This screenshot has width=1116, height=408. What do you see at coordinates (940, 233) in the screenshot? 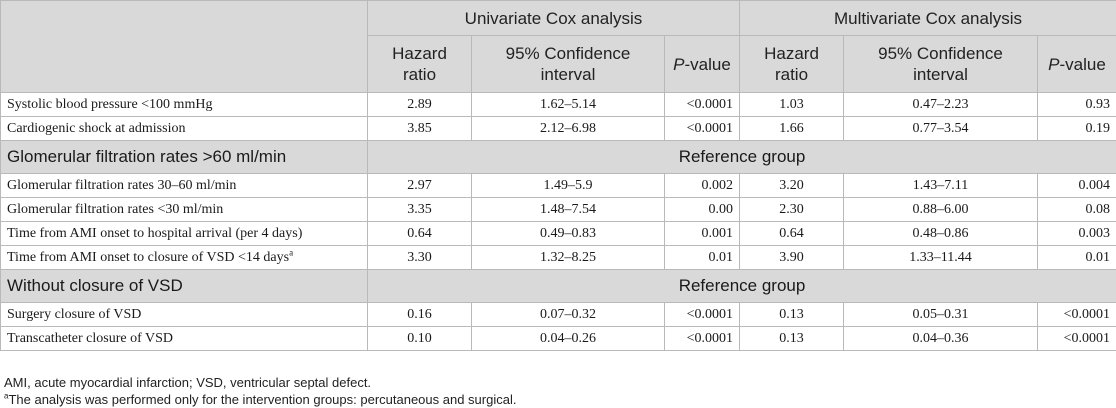
I see `multivariate-ci: 0.48–0.86` at bounding box center [940, 233].